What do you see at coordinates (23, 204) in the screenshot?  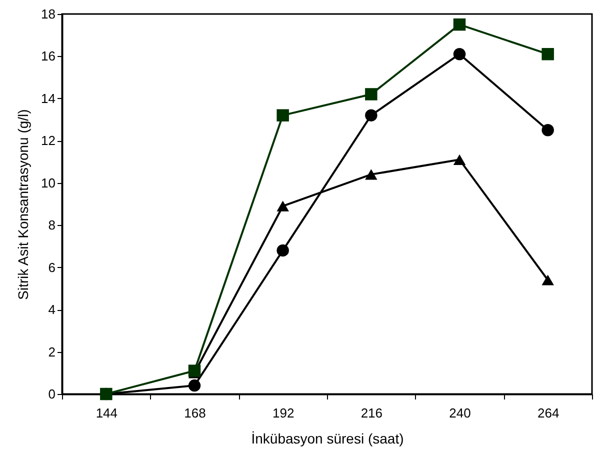 I see `y-axis-title: Sitrik Asit Konsantrasyonu (g/l)` at bounding box center [23, 204].